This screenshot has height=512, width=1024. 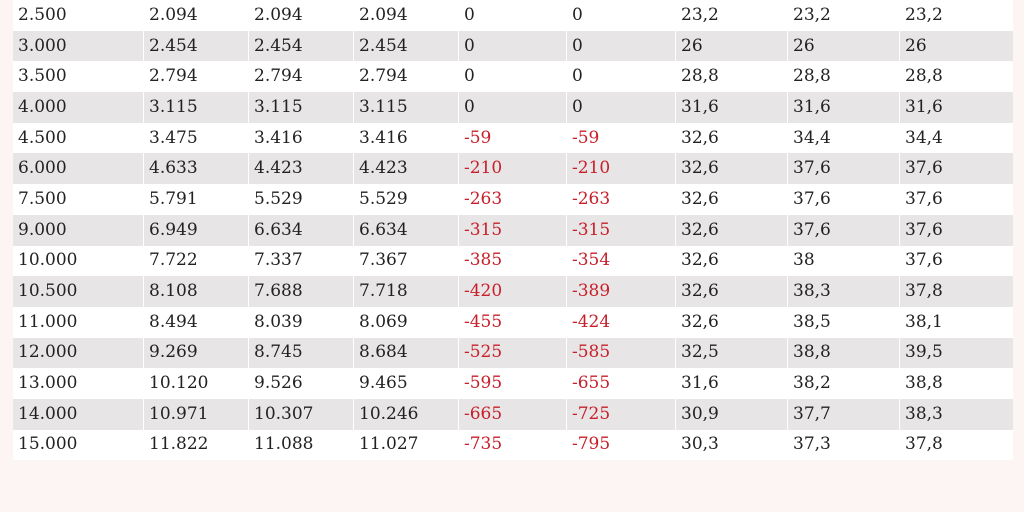 What do you see at coordinates (513, 445) in the screenshot?
I see `table-cell: -735` at bounding box center [513, 445].